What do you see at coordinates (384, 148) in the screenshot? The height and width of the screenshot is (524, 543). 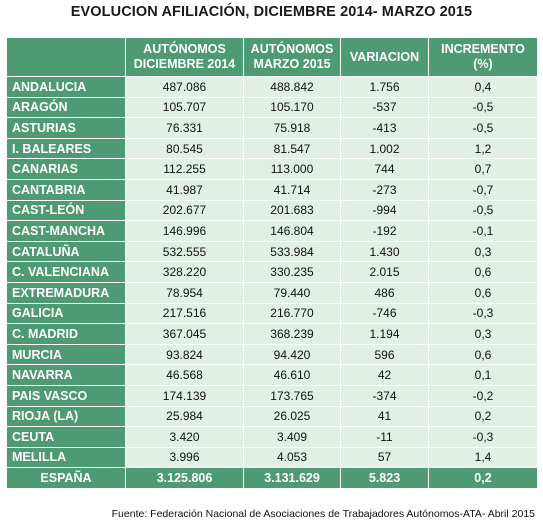 I see `row-variacion: 1.002` at bounding box center [384, 148].